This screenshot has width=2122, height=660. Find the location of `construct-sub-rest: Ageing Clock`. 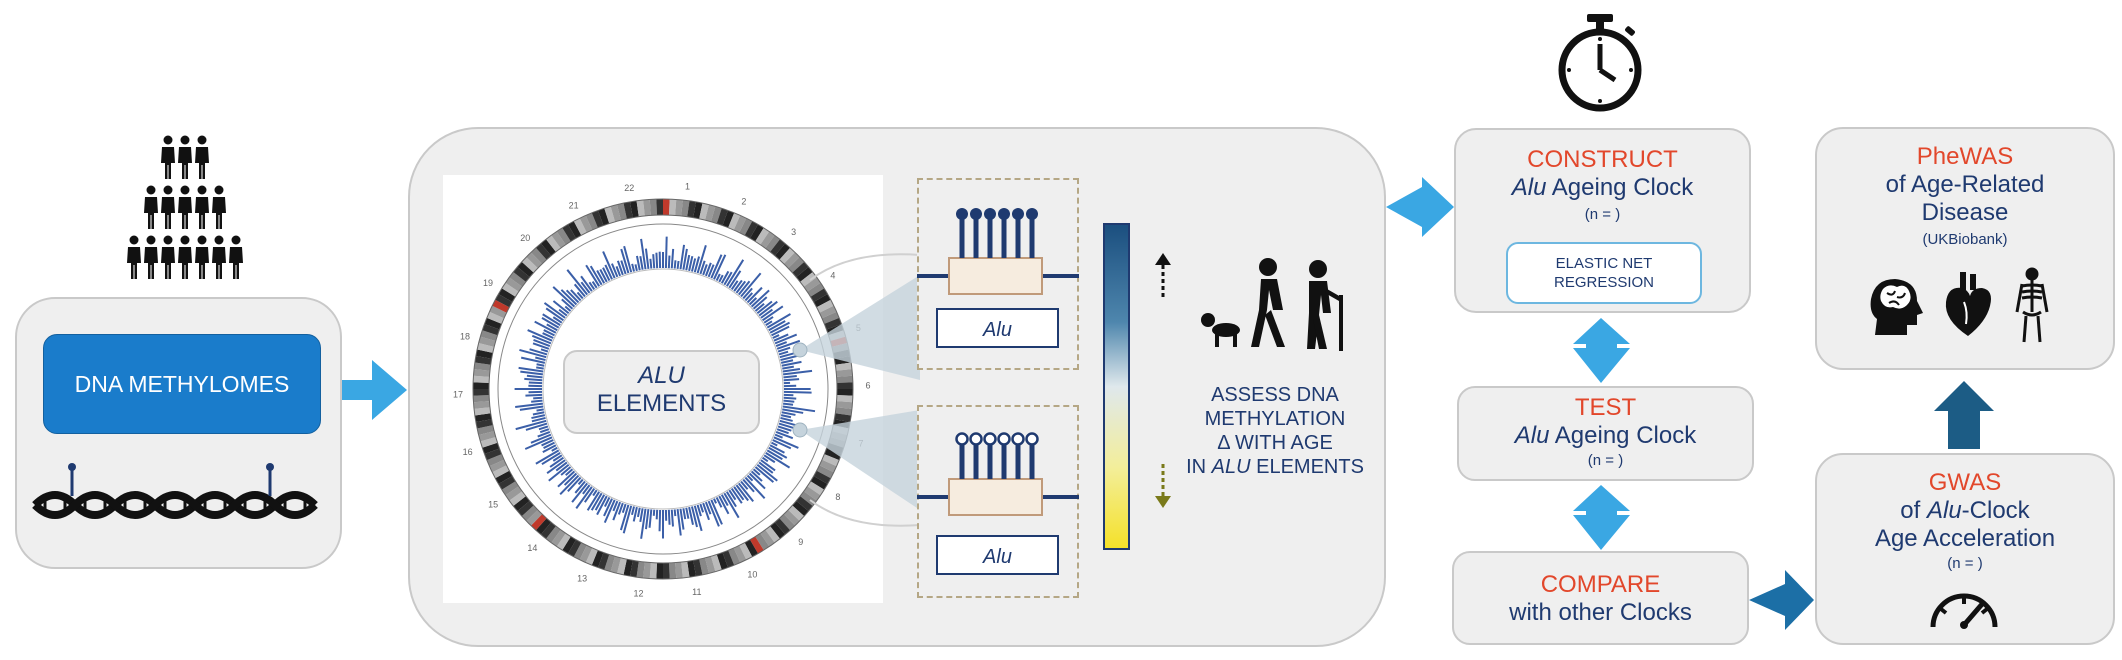

construct-sub-rest: Ageing Clock is located at coordinates (1620, 187).